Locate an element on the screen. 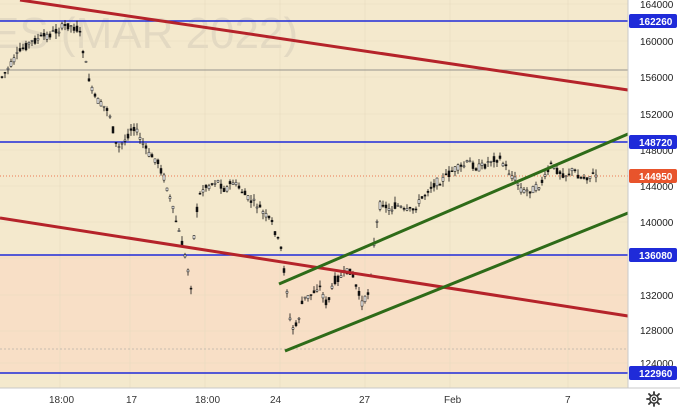  price-tick-label: 164000 is located at coordinates (657, 5).